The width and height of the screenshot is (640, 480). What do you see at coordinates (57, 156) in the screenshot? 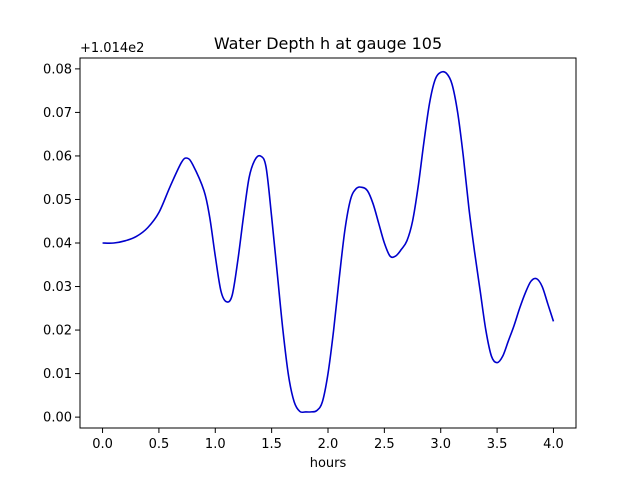
I see `y-tick-label: 0.06` at bounding box center [57, 156].